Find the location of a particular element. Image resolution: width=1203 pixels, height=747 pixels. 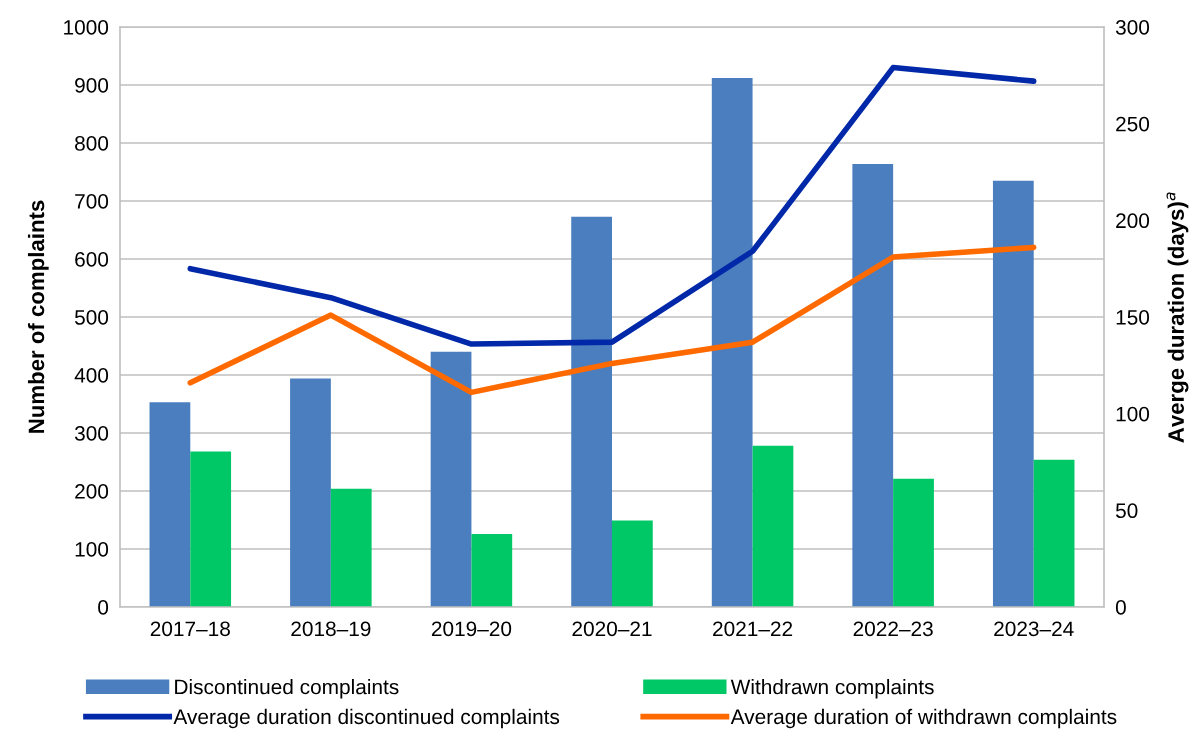

y-tick-label: 300 is located at coordinates (91, 433).